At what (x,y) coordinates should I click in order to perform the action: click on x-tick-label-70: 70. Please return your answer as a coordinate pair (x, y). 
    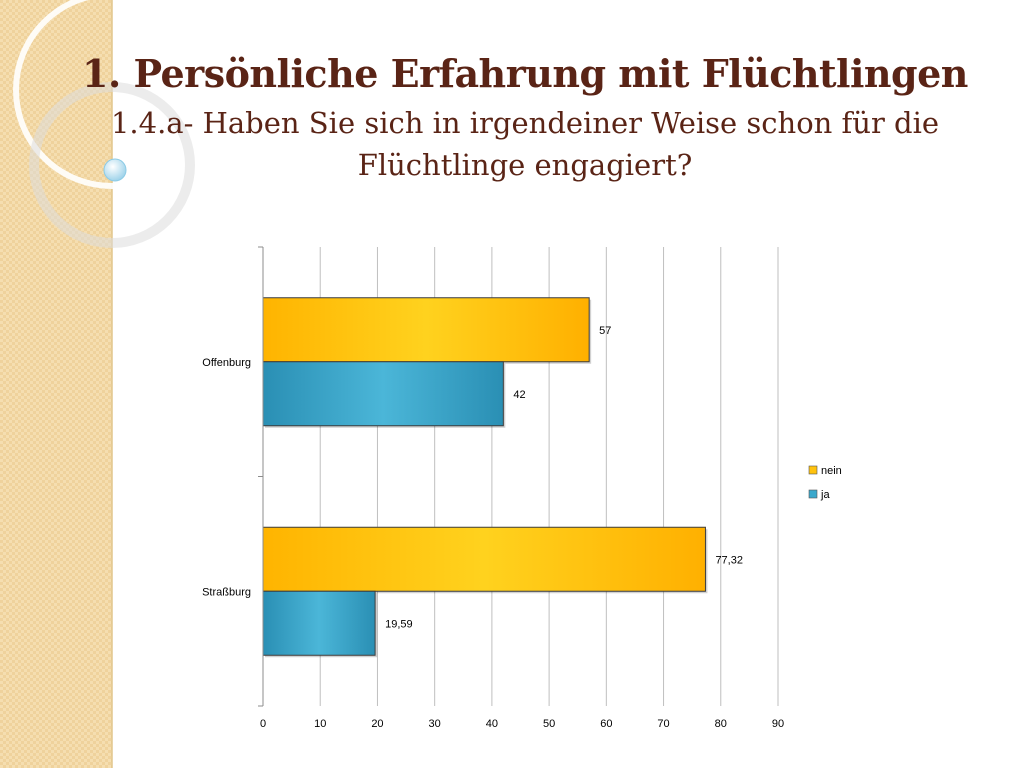
    Looking at the image, I should click on (663, 724).